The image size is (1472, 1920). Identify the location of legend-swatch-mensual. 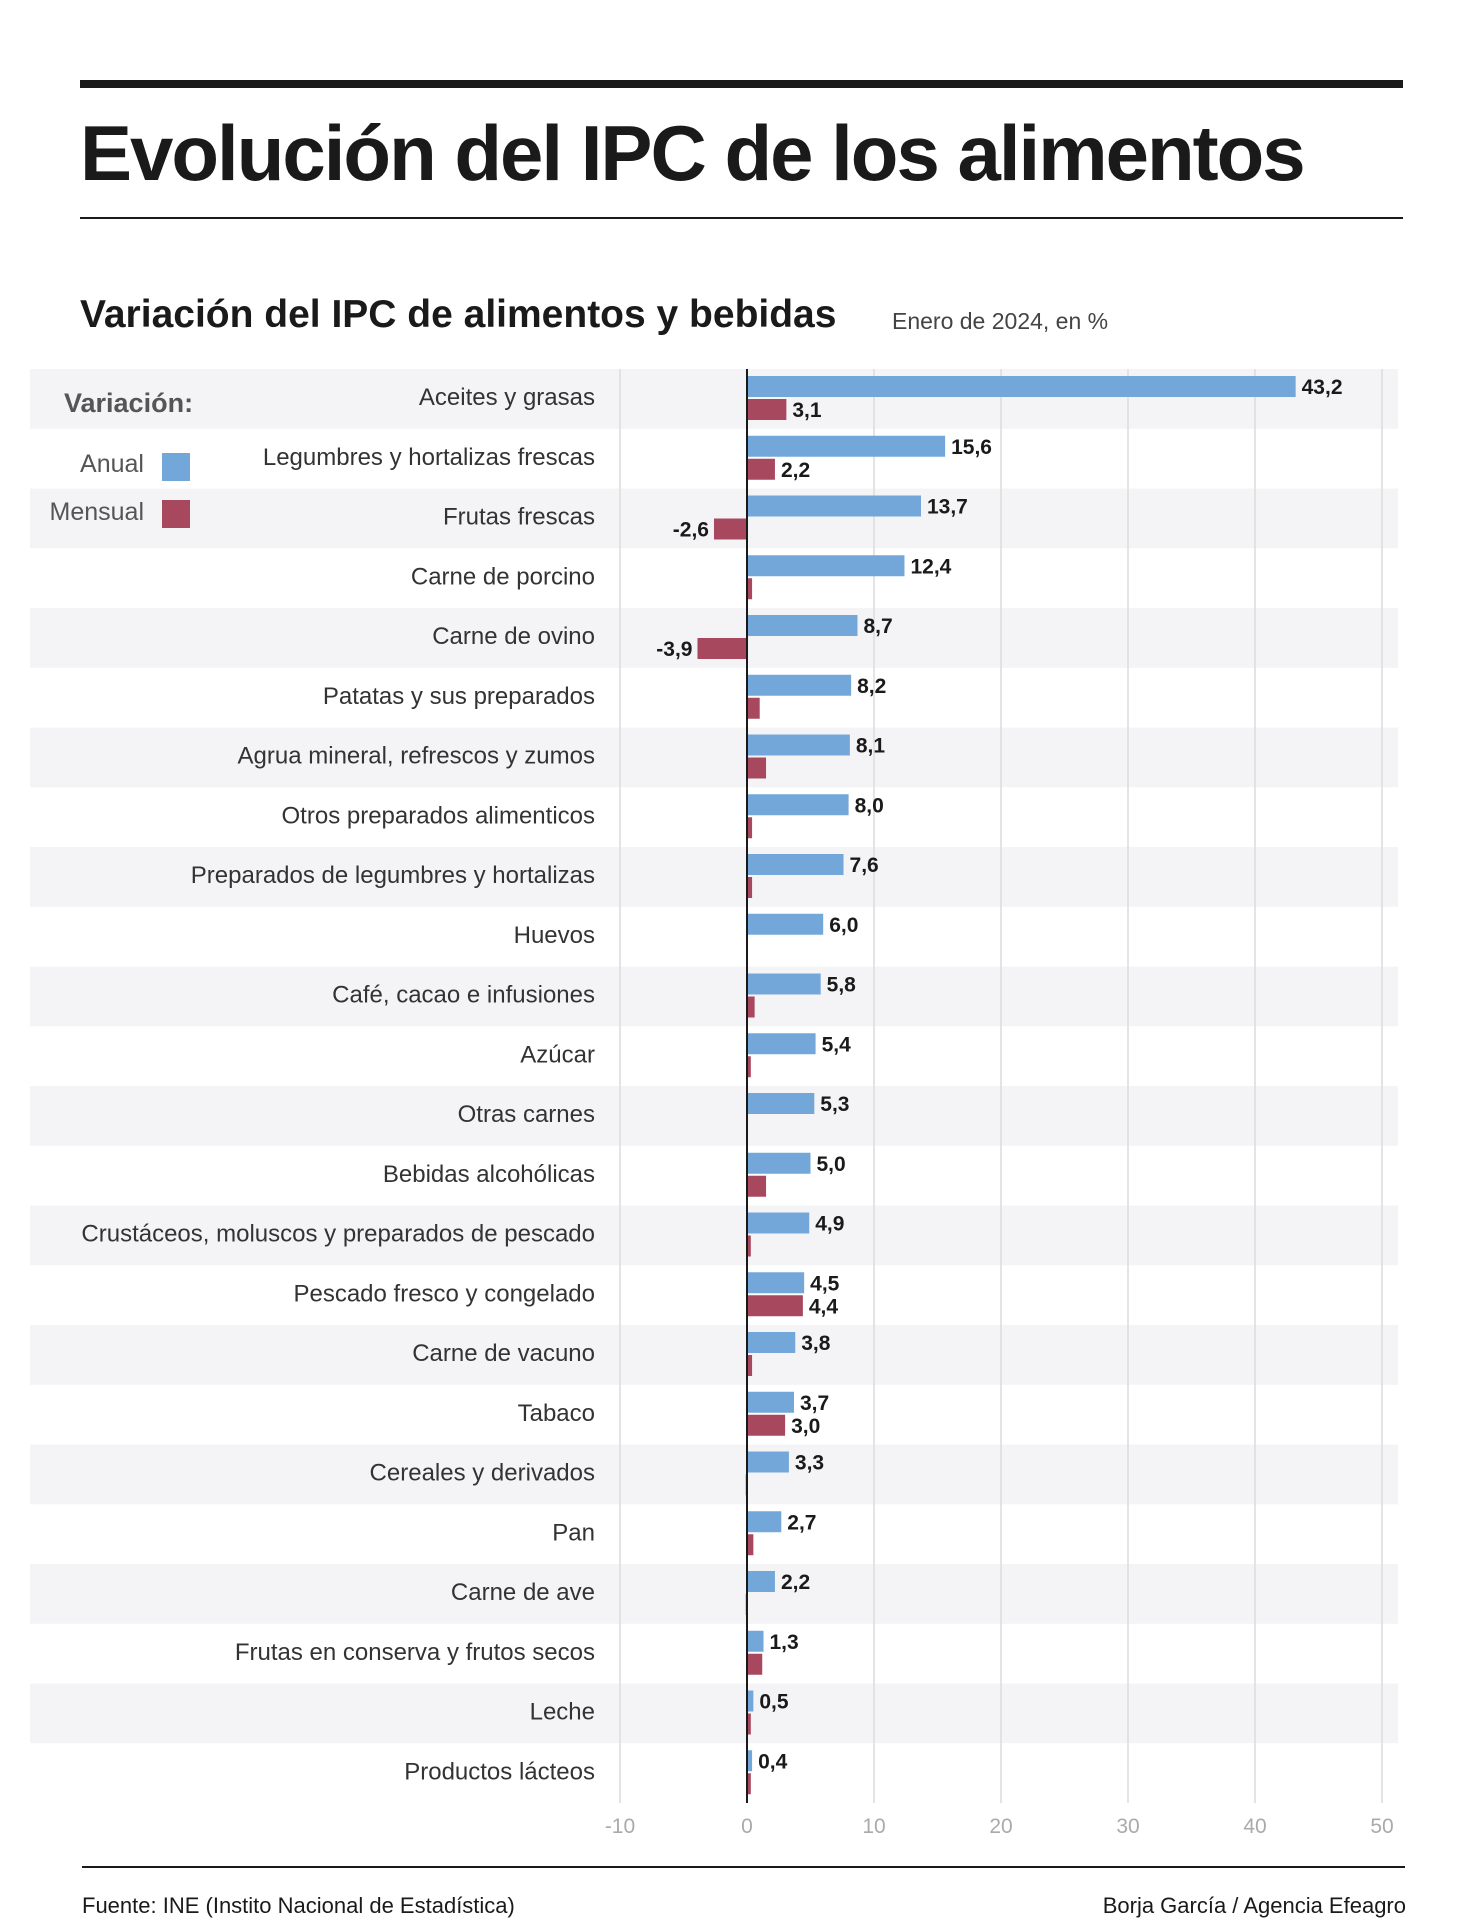
(176, 514).